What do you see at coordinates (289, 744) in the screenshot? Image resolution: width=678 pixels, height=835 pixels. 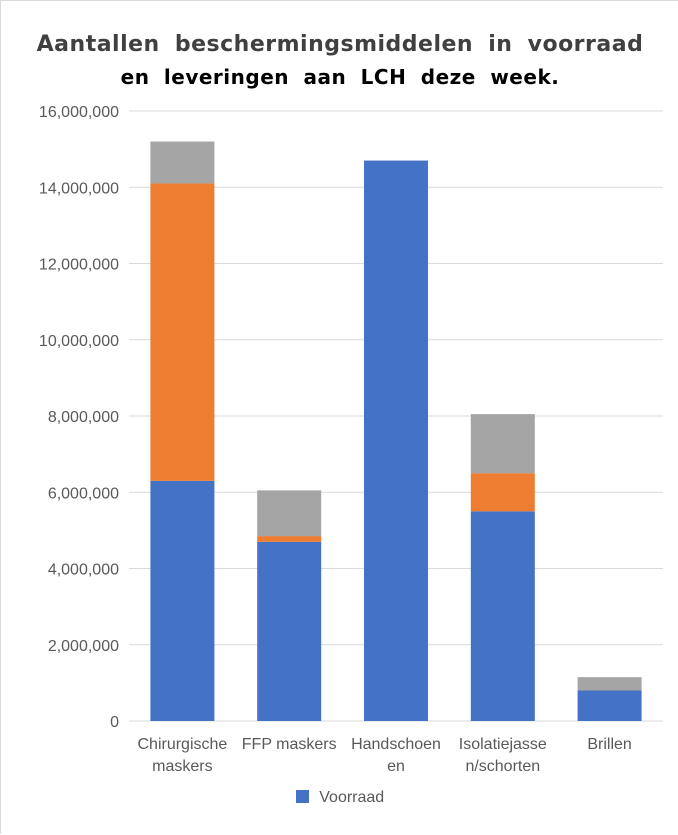 I see `x-category-label: FFP maskers` at bounding box center [289, 744].